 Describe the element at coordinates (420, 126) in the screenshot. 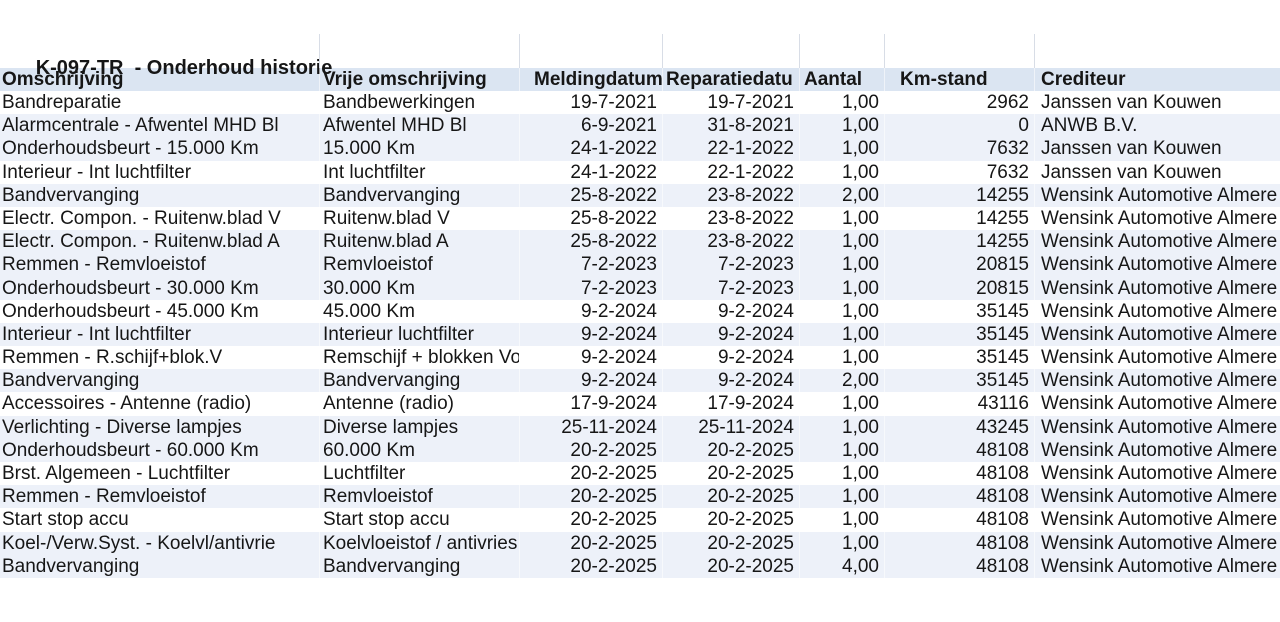

I see `cell-vrije_omschrijving: Afwentel MHD Bl` at that location.